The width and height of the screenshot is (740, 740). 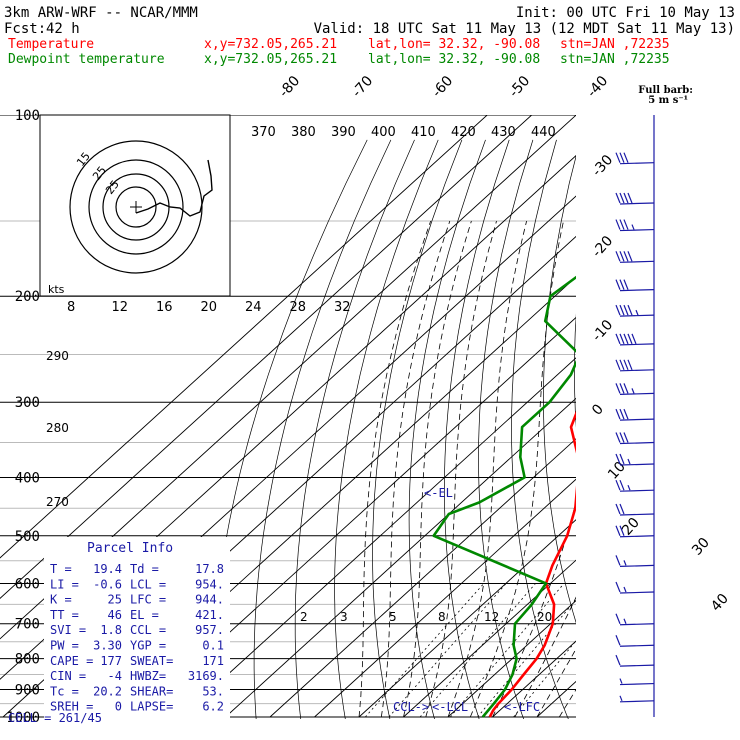 What do you see at coordinates (209, 600) in the screenshot?
I see `parcel-value: 944.` at bounding box center [209, 600].